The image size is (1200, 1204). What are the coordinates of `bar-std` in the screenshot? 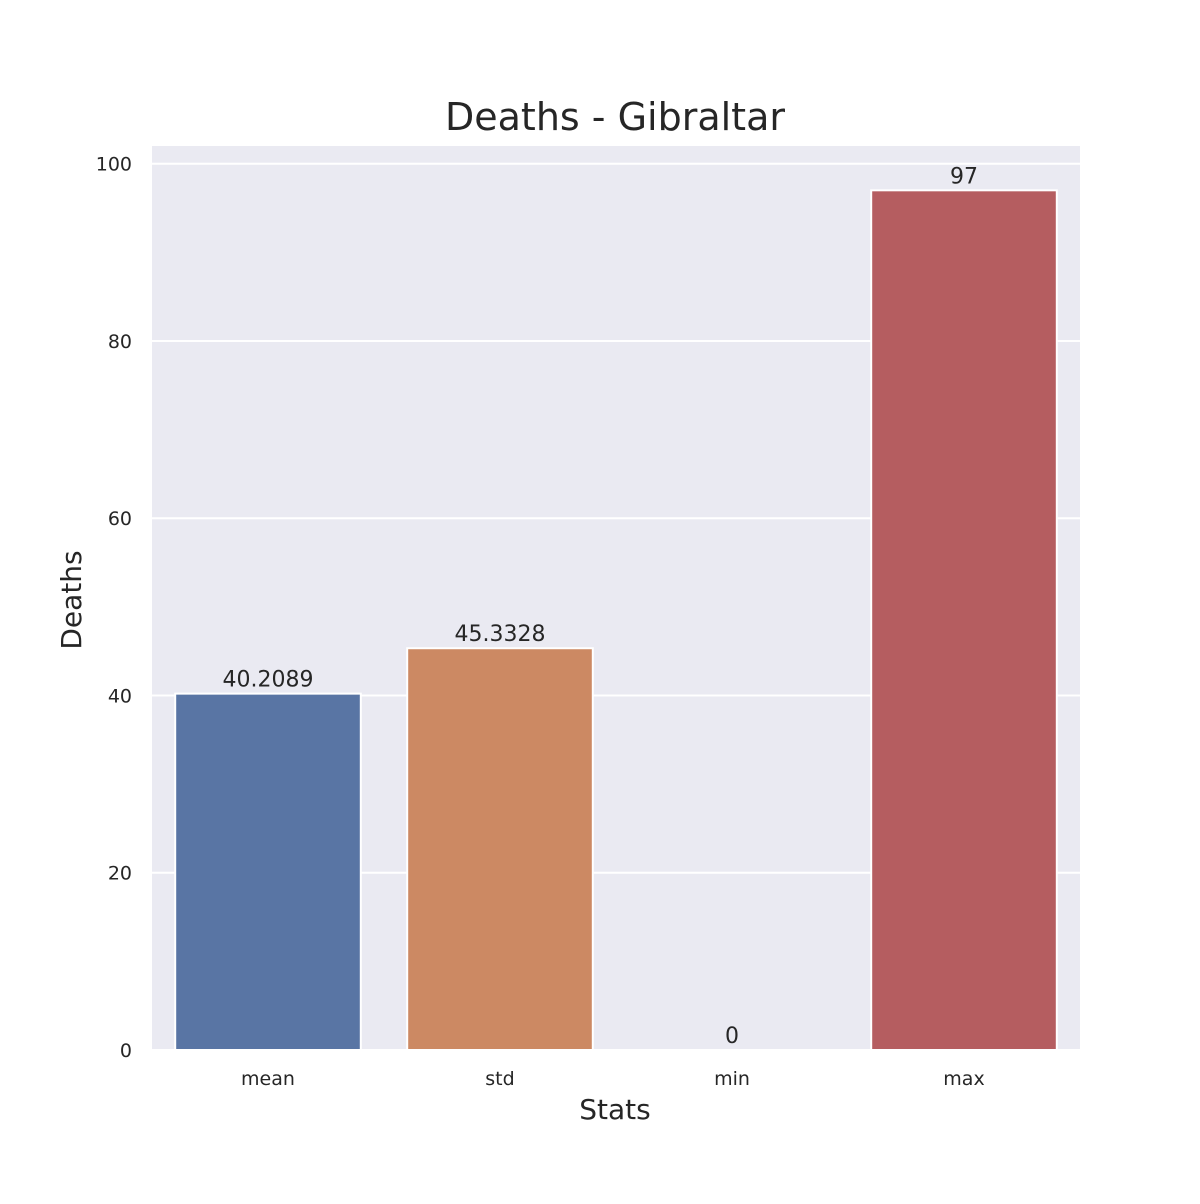 It's located at (500, 849).